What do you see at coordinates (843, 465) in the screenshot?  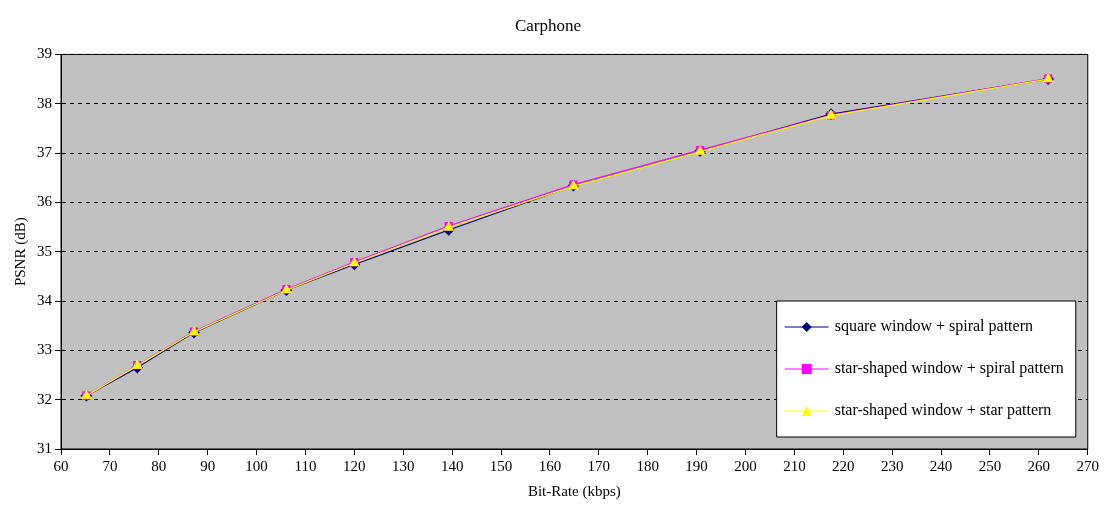 I see `x-tick-label: 220` at bounding box center [843, 465].